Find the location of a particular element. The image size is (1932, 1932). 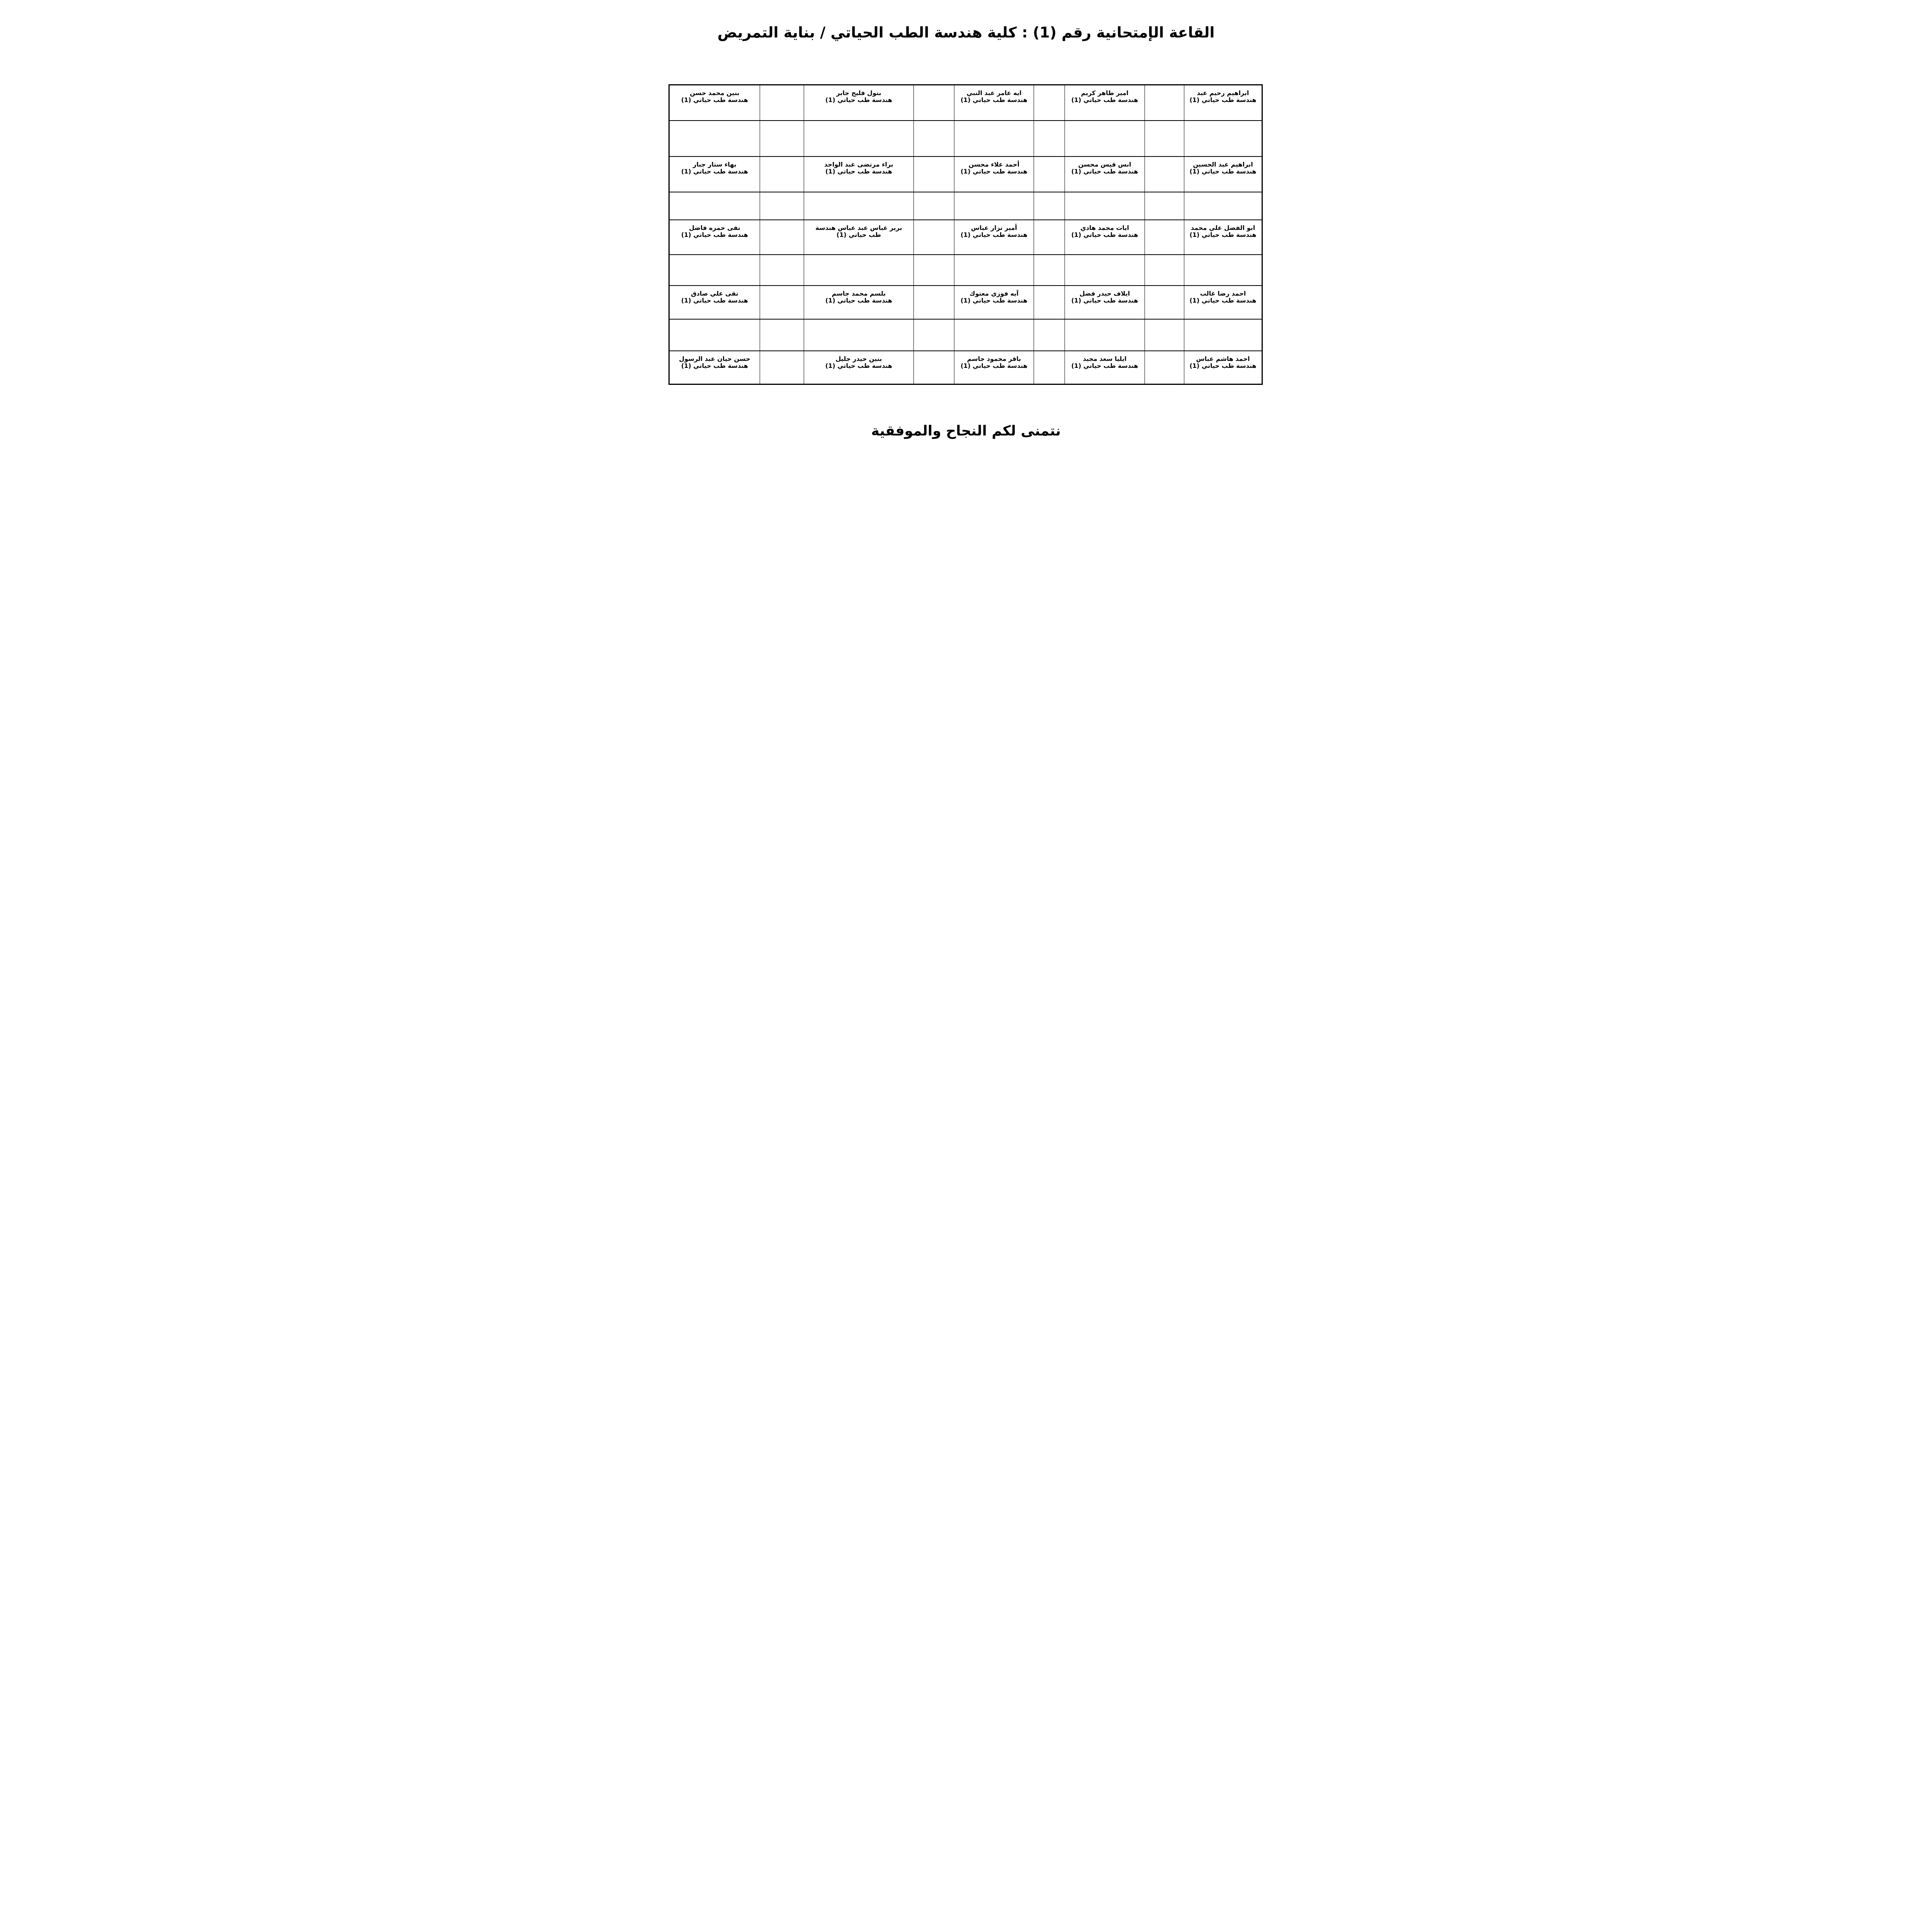

seat-cell: براء مرتضى عبد الواحد هندسة طب حياتي (1) is located at coordinates (859, 174).